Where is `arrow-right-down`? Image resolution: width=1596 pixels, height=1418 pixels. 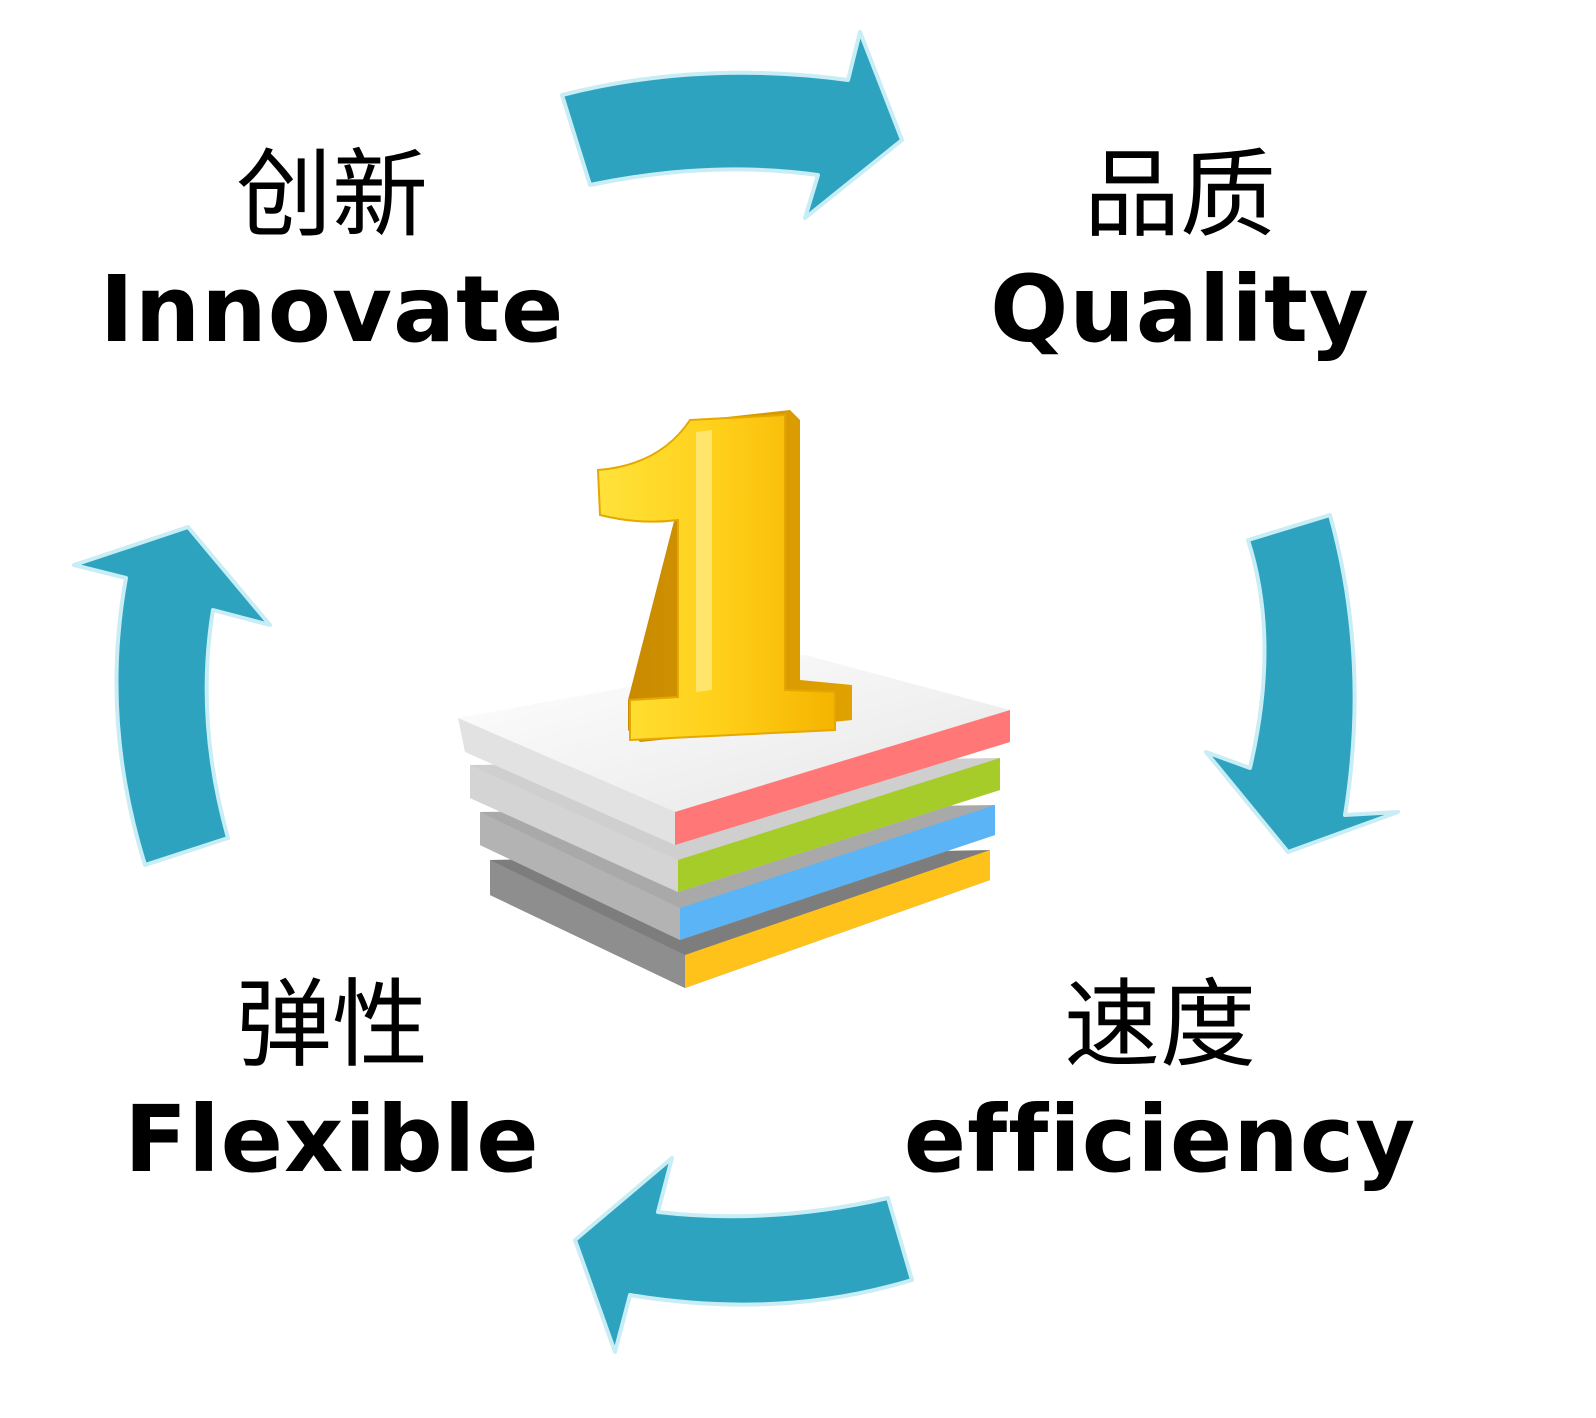
arrow-right-down is located at coordinates (1302, 683).